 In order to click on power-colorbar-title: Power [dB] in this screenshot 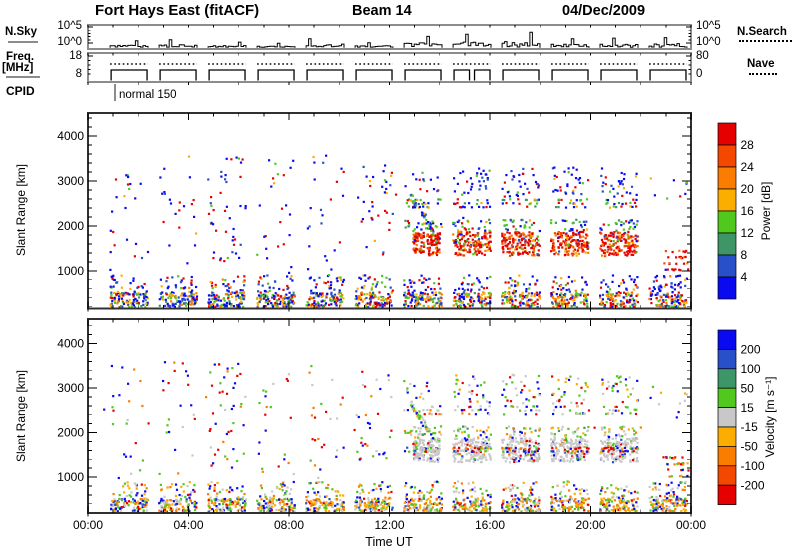, I will do `click(766, 211)`.